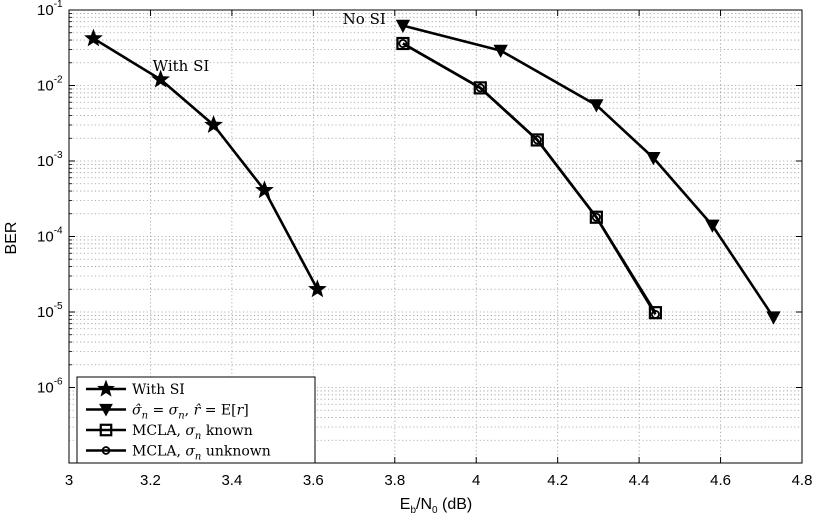 The height and width of the screenshot is (523, 822). I want to click on x-tick-label: 4.8, so click(802, 480).